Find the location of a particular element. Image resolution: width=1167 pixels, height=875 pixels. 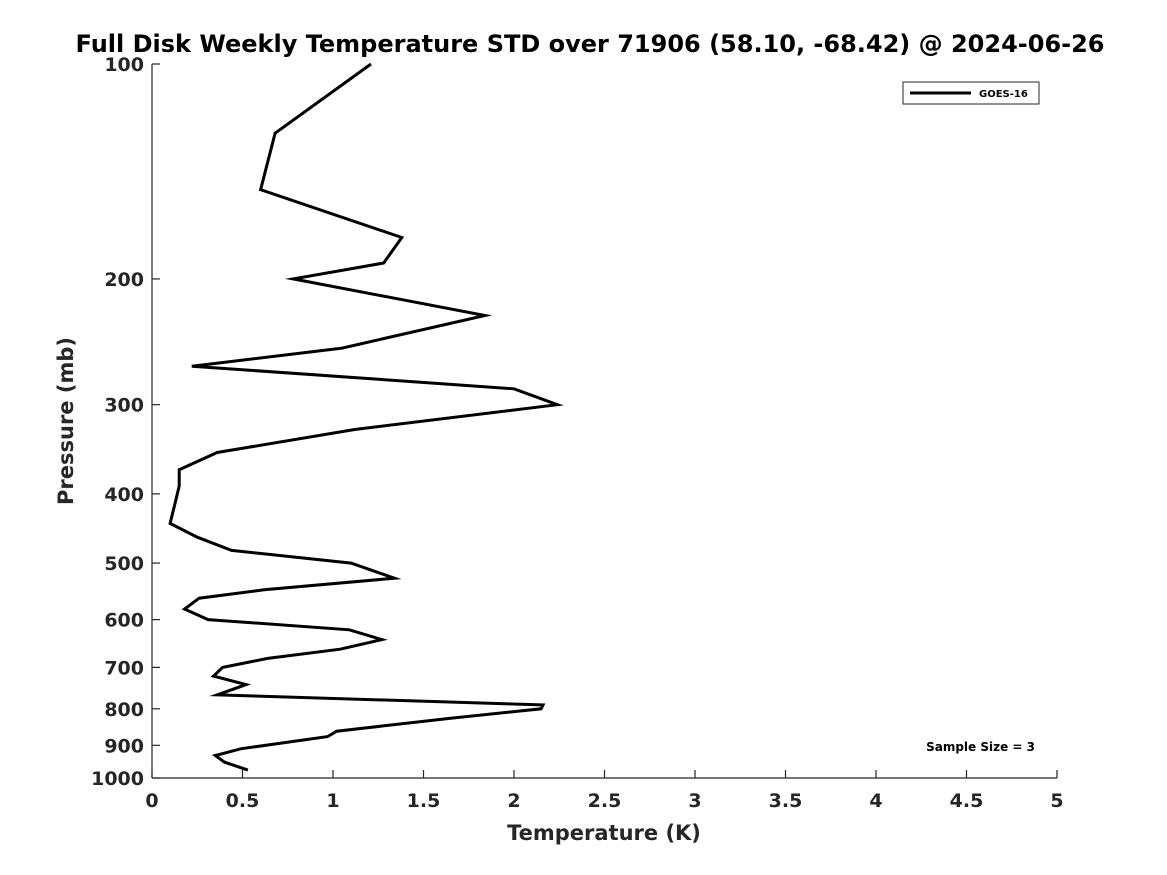

x-tick-label: 0 is located at coordinates (151, 801).